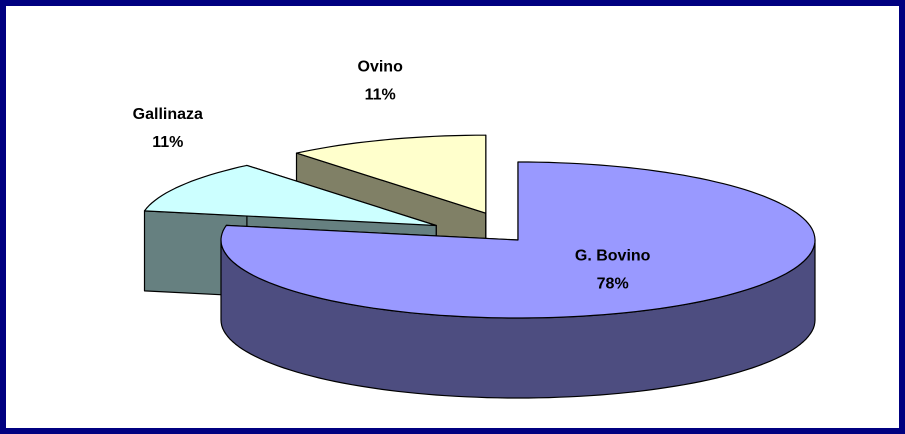 This screenshot has width=905, height=434. Describe the element at coordinates (613, 283) in the screenshot. I see `slice-value-label: 78%` at that location.